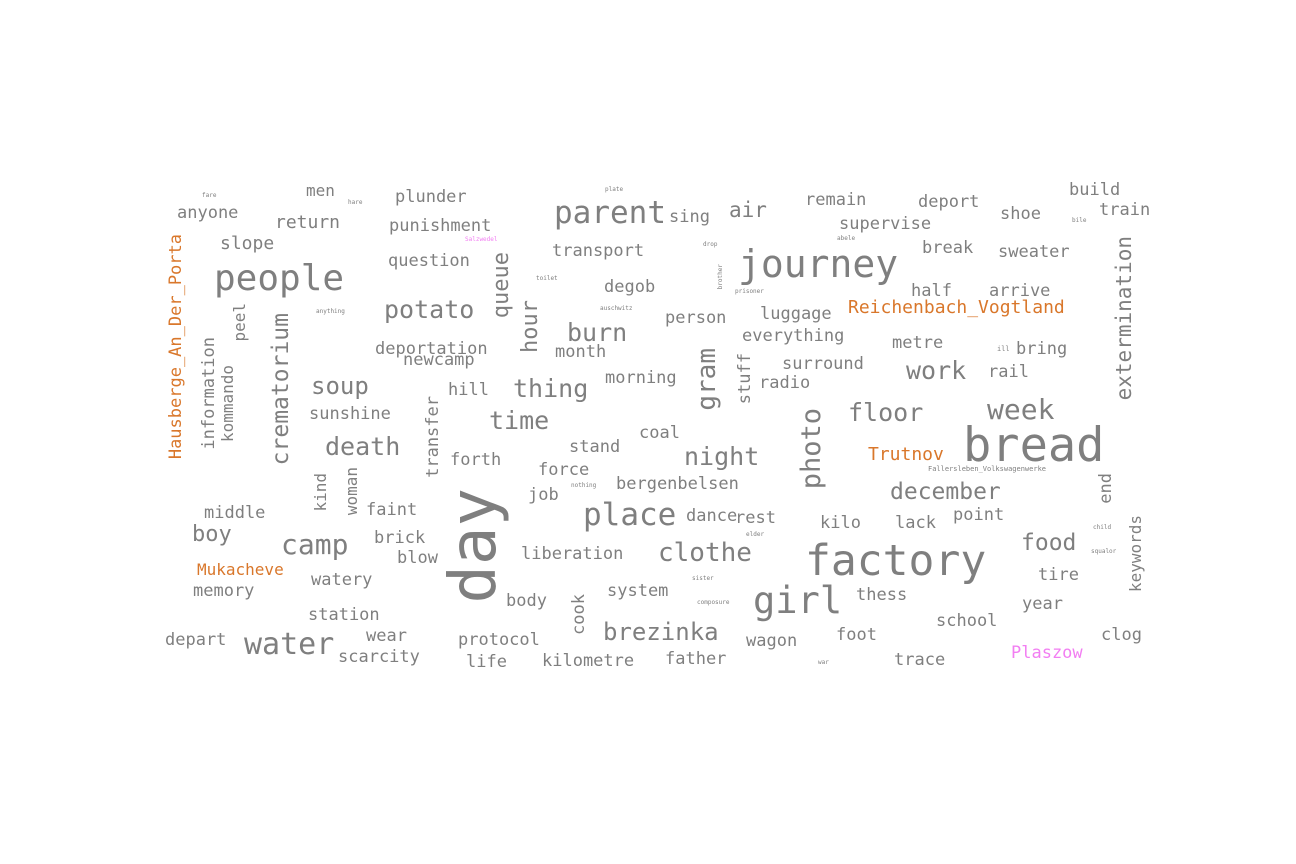 This screenshot has height=864, width=1296. Describe the element at coordinates (363, 446) in the screenshot. I see `cloud-word: death` at that location.